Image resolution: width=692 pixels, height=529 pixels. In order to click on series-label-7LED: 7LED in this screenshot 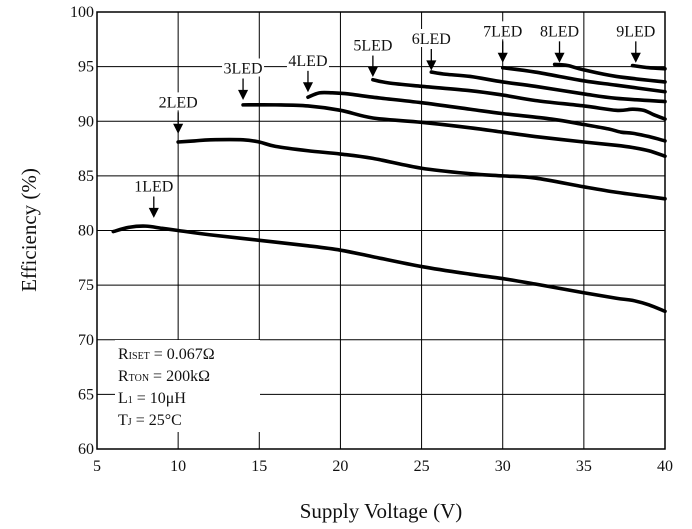, I will do `click(502, 31)`.